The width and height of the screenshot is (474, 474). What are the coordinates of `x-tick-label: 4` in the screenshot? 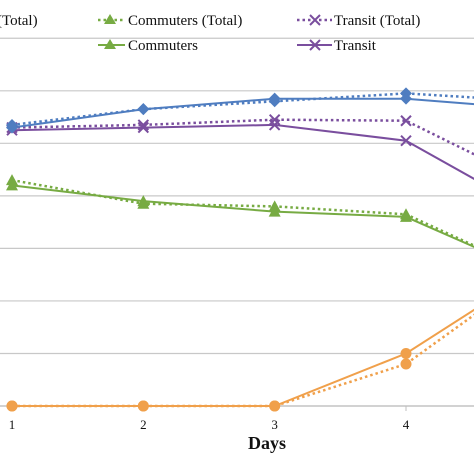 It's located at (406, 424).